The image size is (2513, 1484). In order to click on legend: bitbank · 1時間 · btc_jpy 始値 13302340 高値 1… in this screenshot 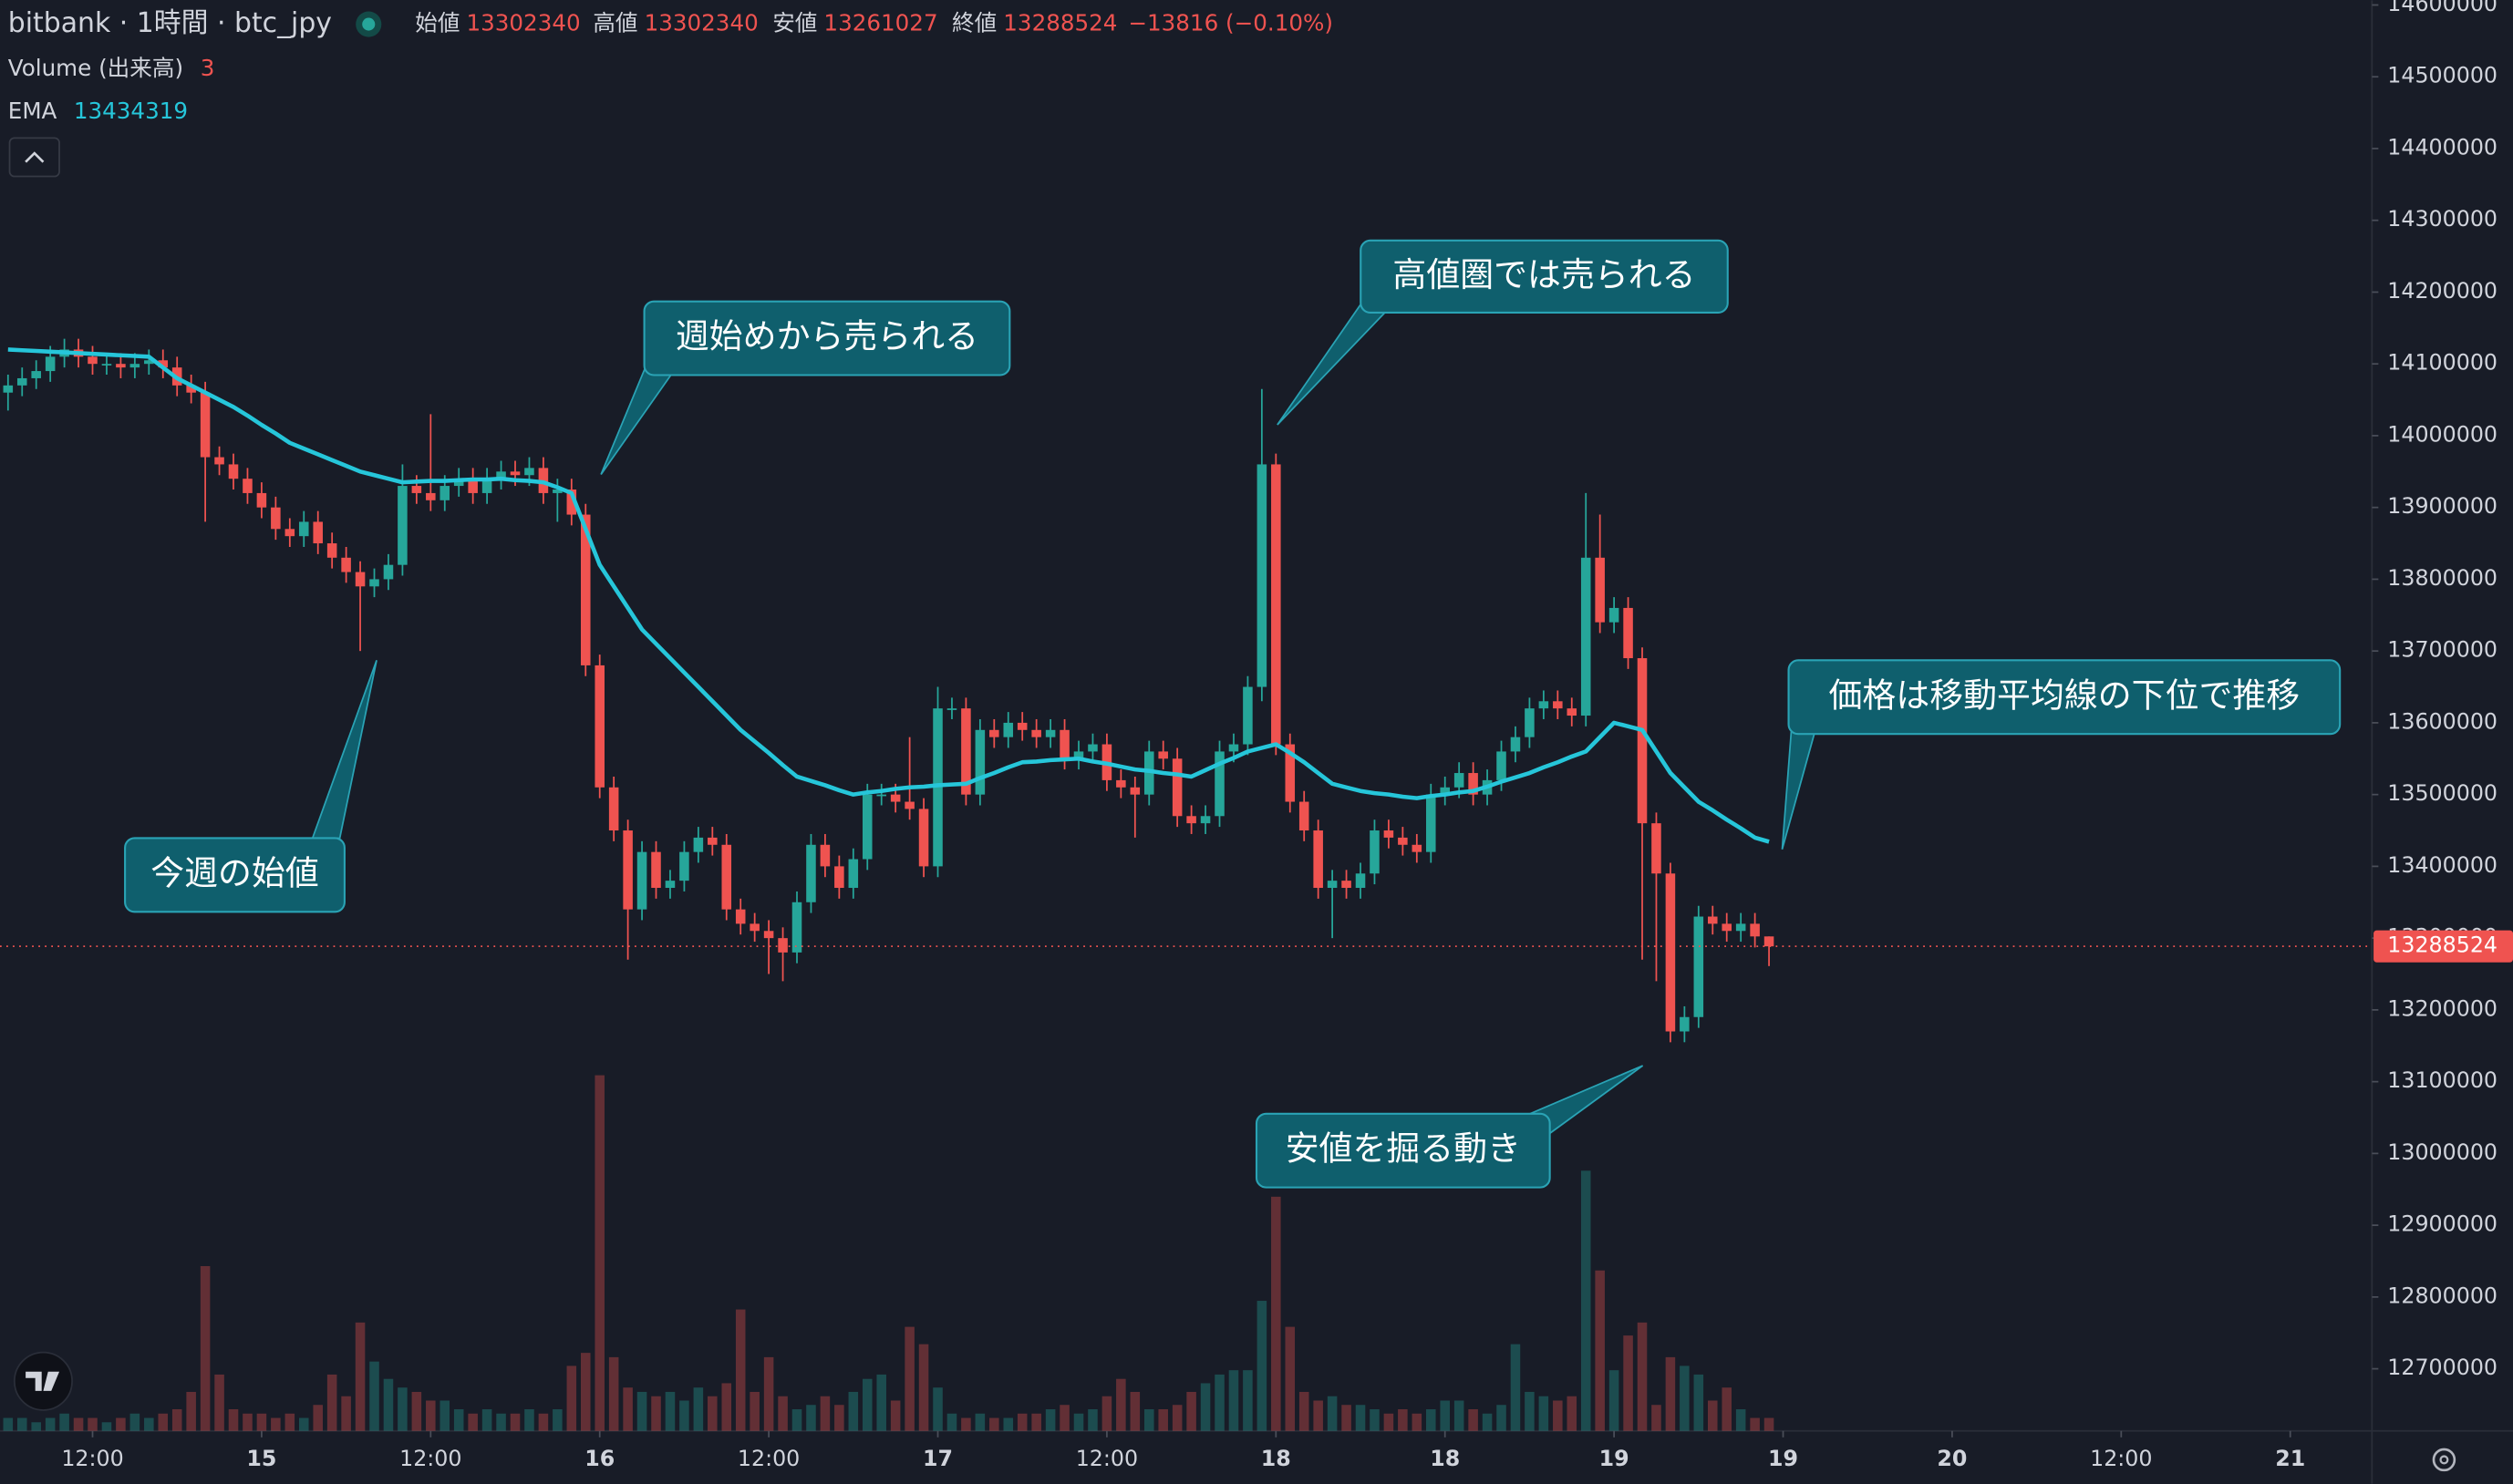, I will do `click(670, 92)`.